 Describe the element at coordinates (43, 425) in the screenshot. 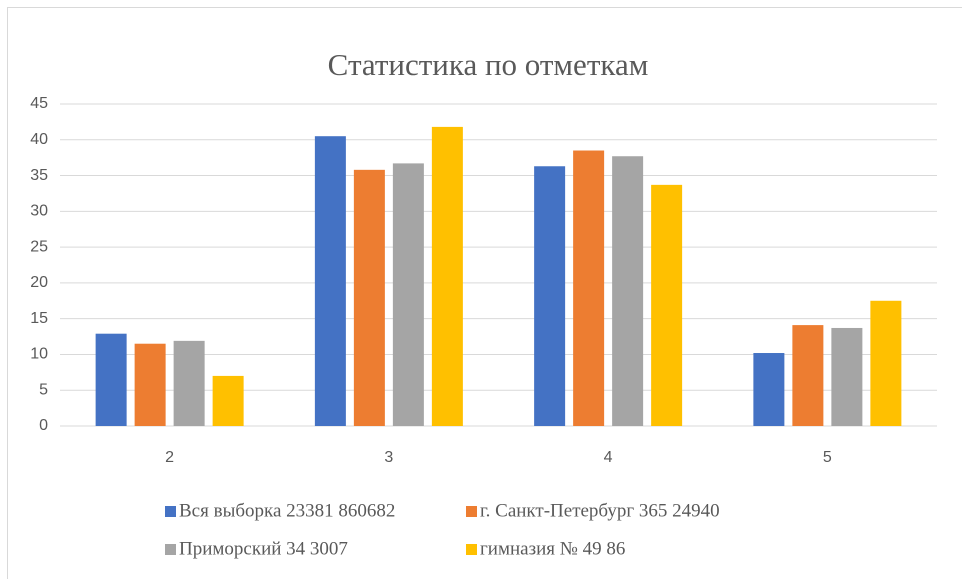

I see `y-tick-label: 0` at that location.